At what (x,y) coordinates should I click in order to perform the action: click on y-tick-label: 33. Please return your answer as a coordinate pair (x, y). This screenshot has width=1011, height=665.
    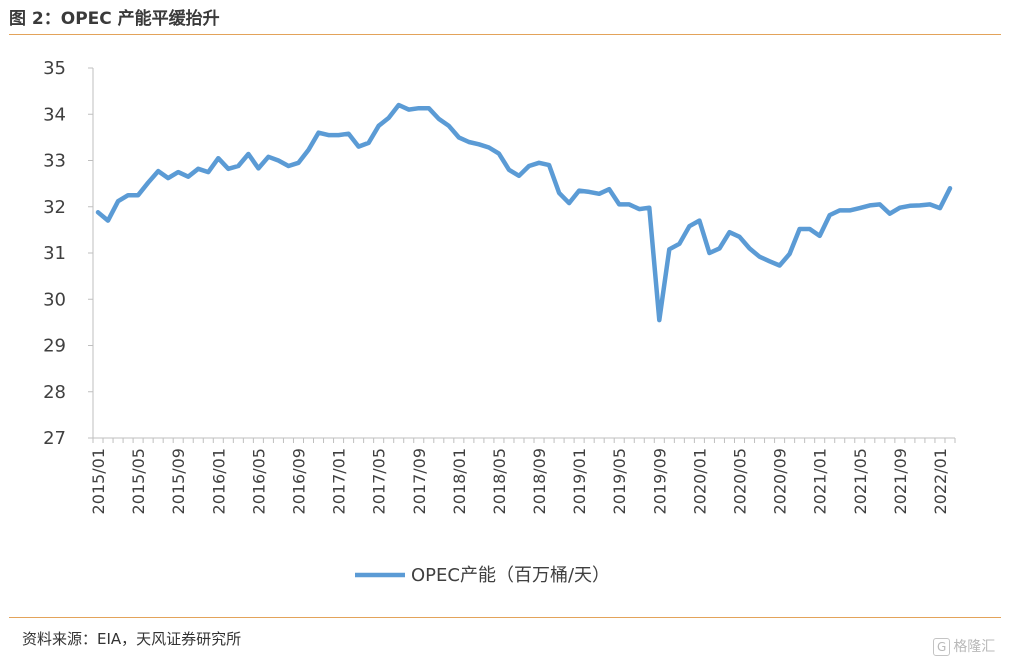
    Looking at the image, I should click on (54, 161).